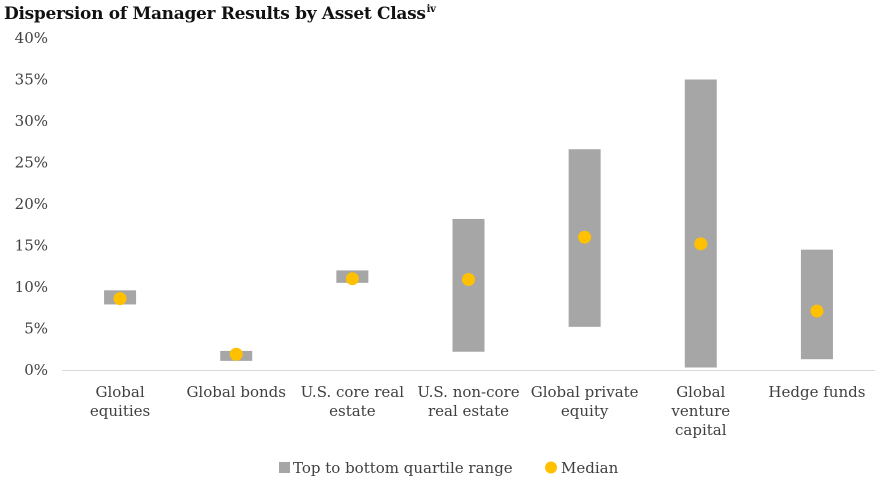 This screenshot has height=481, width=875. I want to click on legend-swatch-range, so click(284, 467).